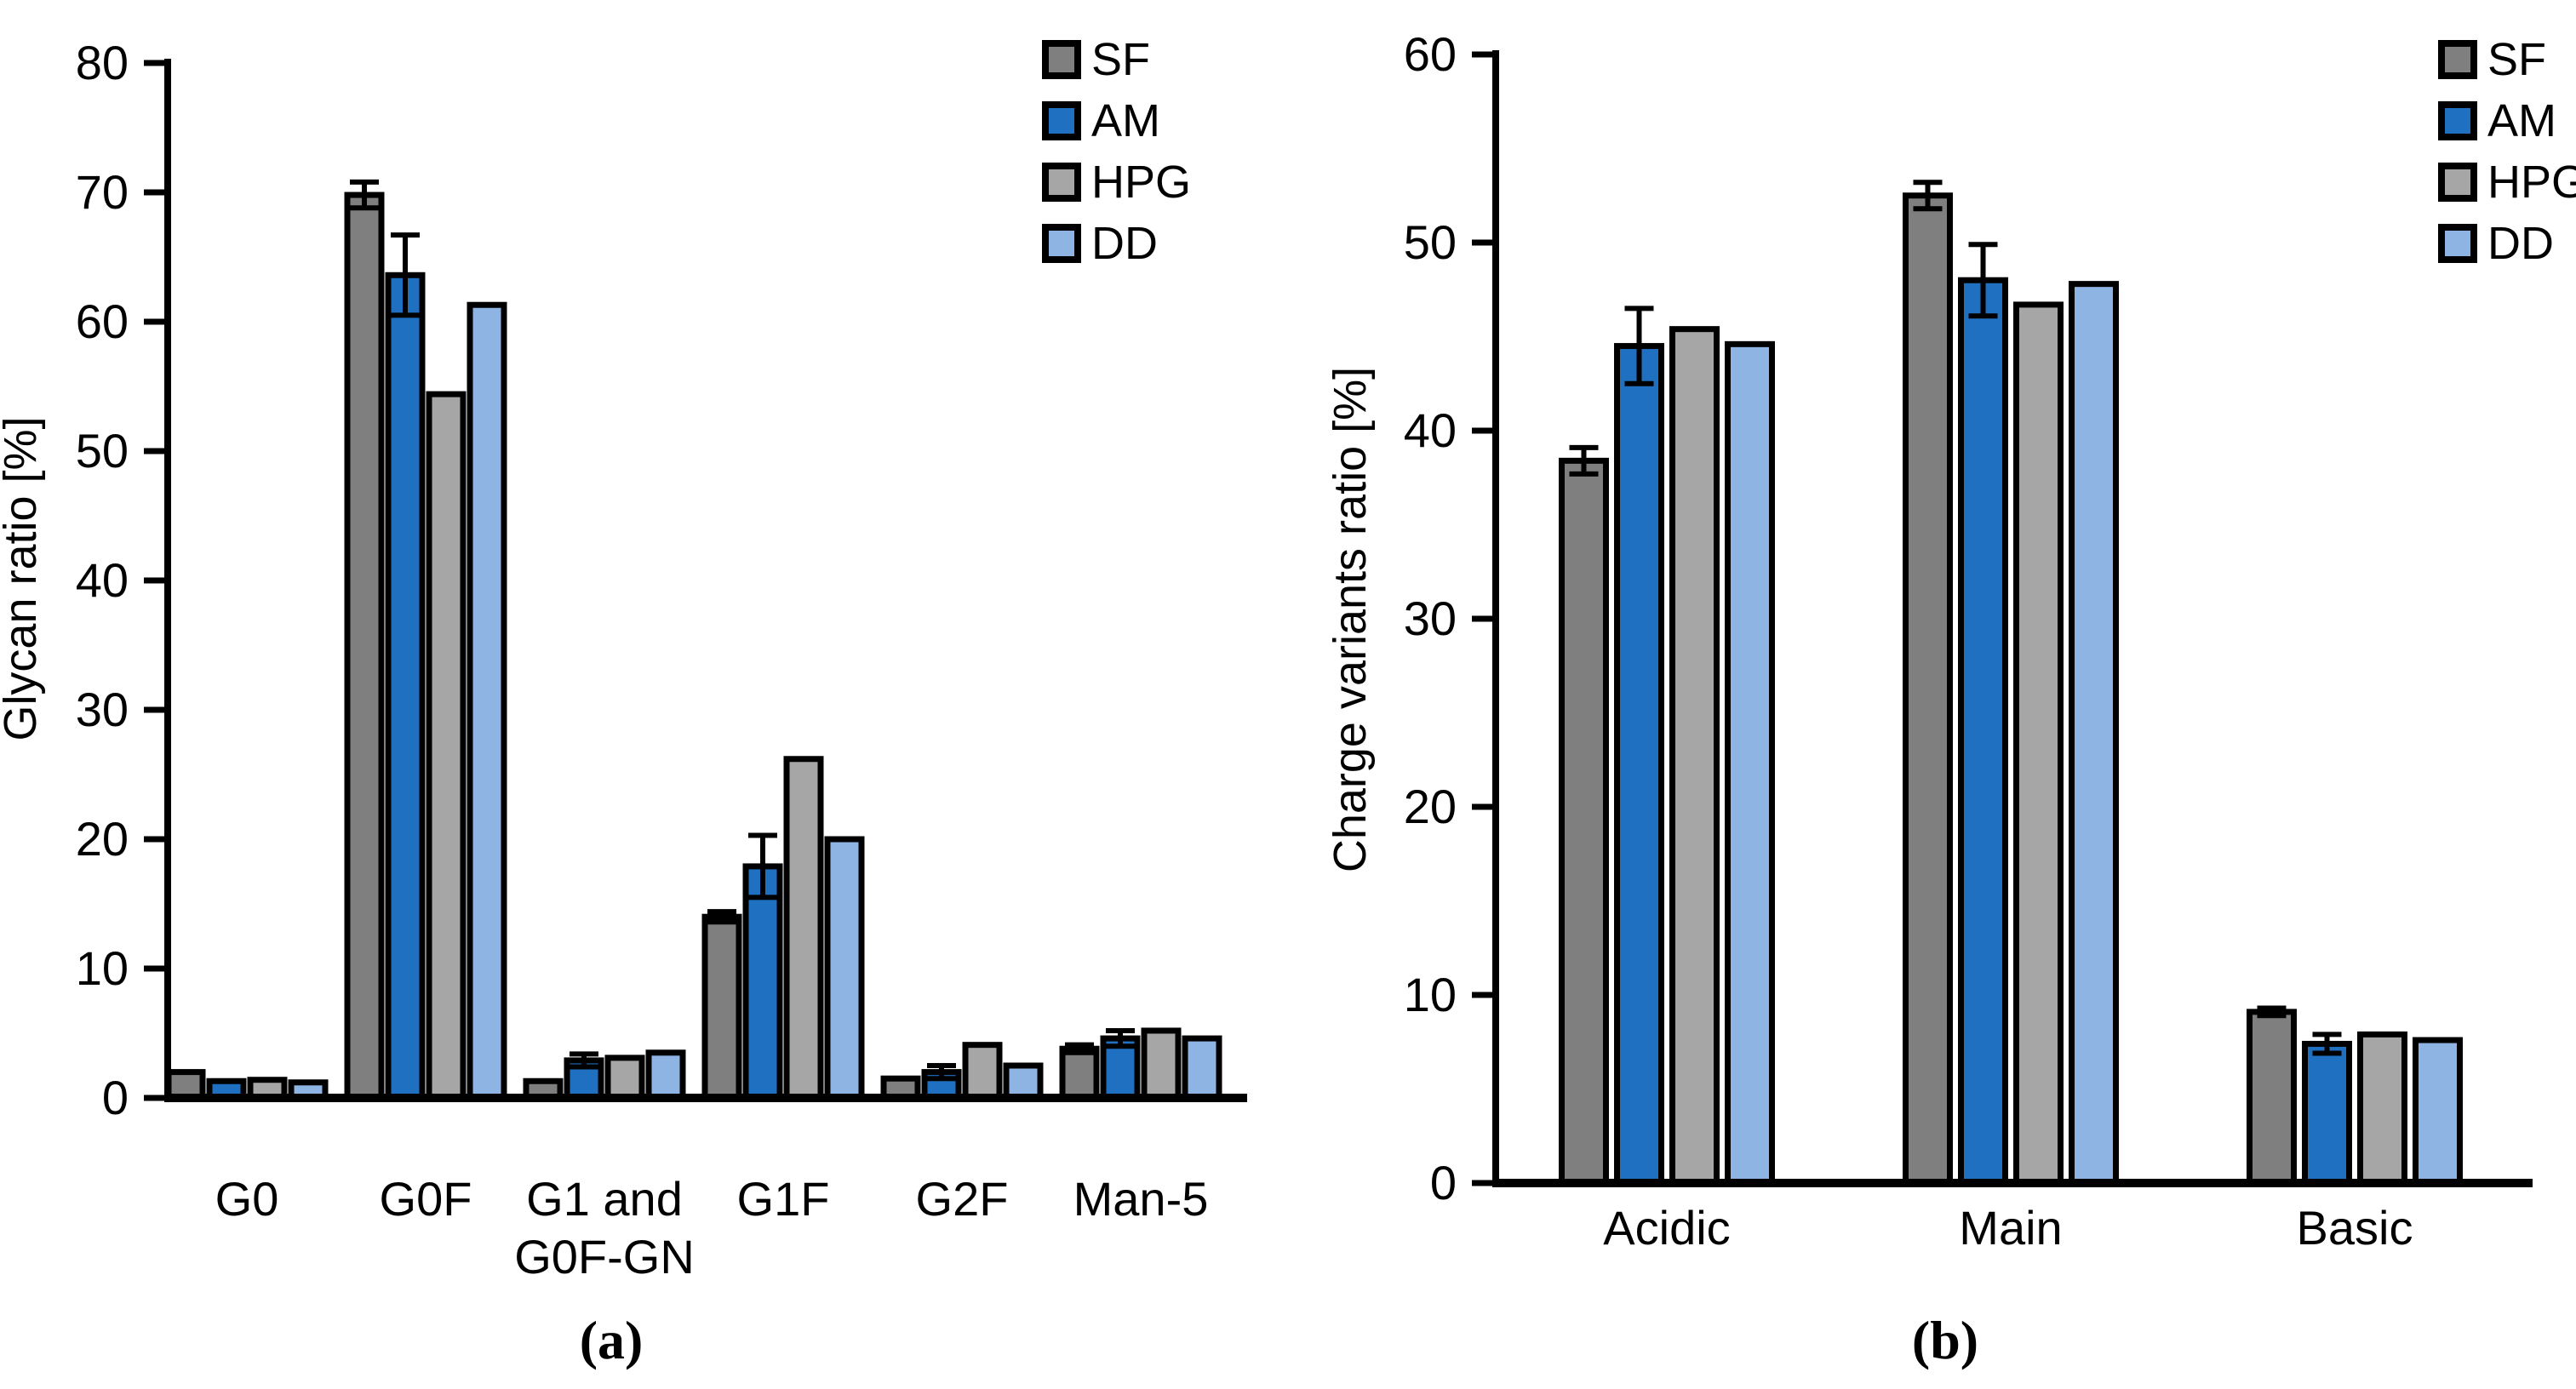 This screenshot has width=2576, height=1389. I want to click on x-category-label: Man-5, so click(1141, 1199).